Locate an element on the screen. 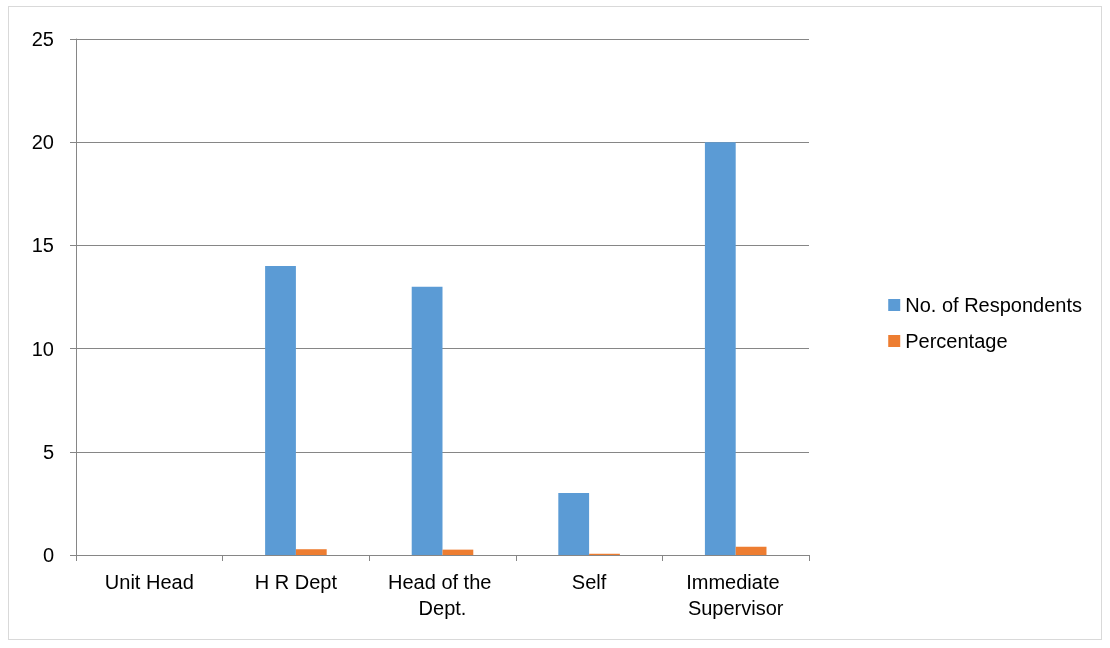  legend-label: No. of Respondents is located at coordinates (993, 305).